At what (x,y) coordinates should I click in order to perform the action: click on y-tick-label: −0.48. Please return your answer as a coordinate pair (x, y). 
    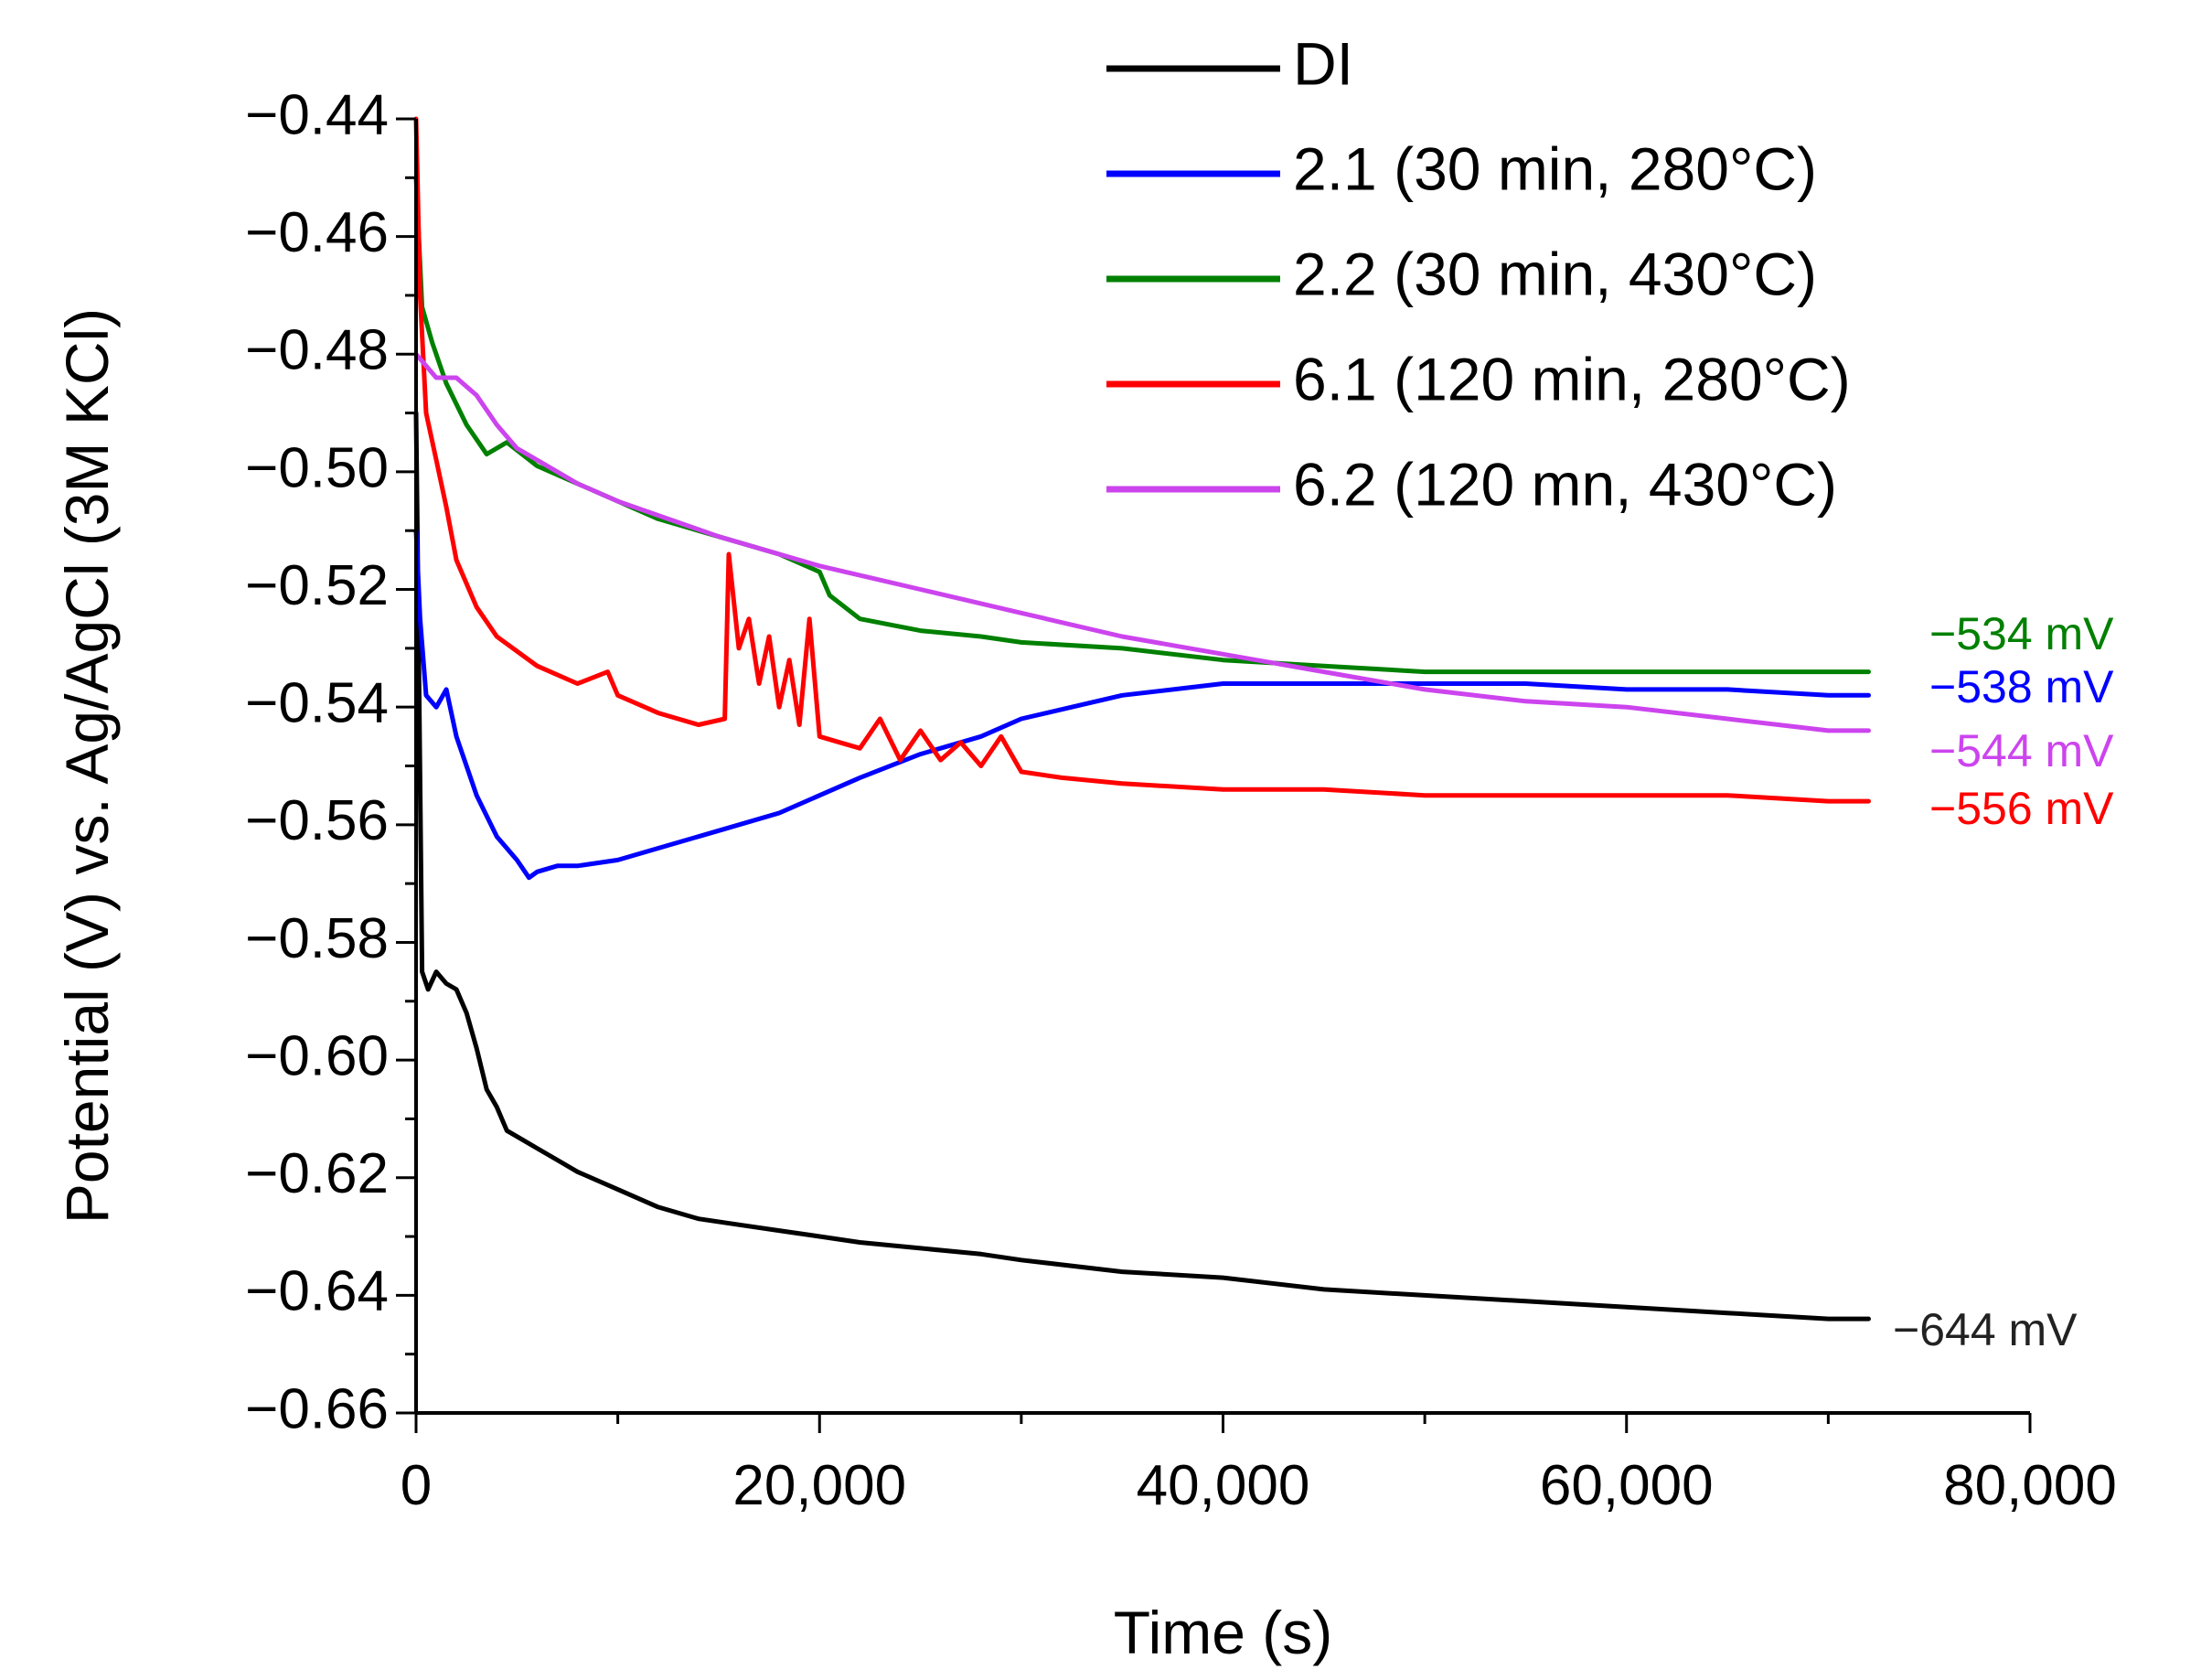
    Looking at the image, I should click on (317, 350).